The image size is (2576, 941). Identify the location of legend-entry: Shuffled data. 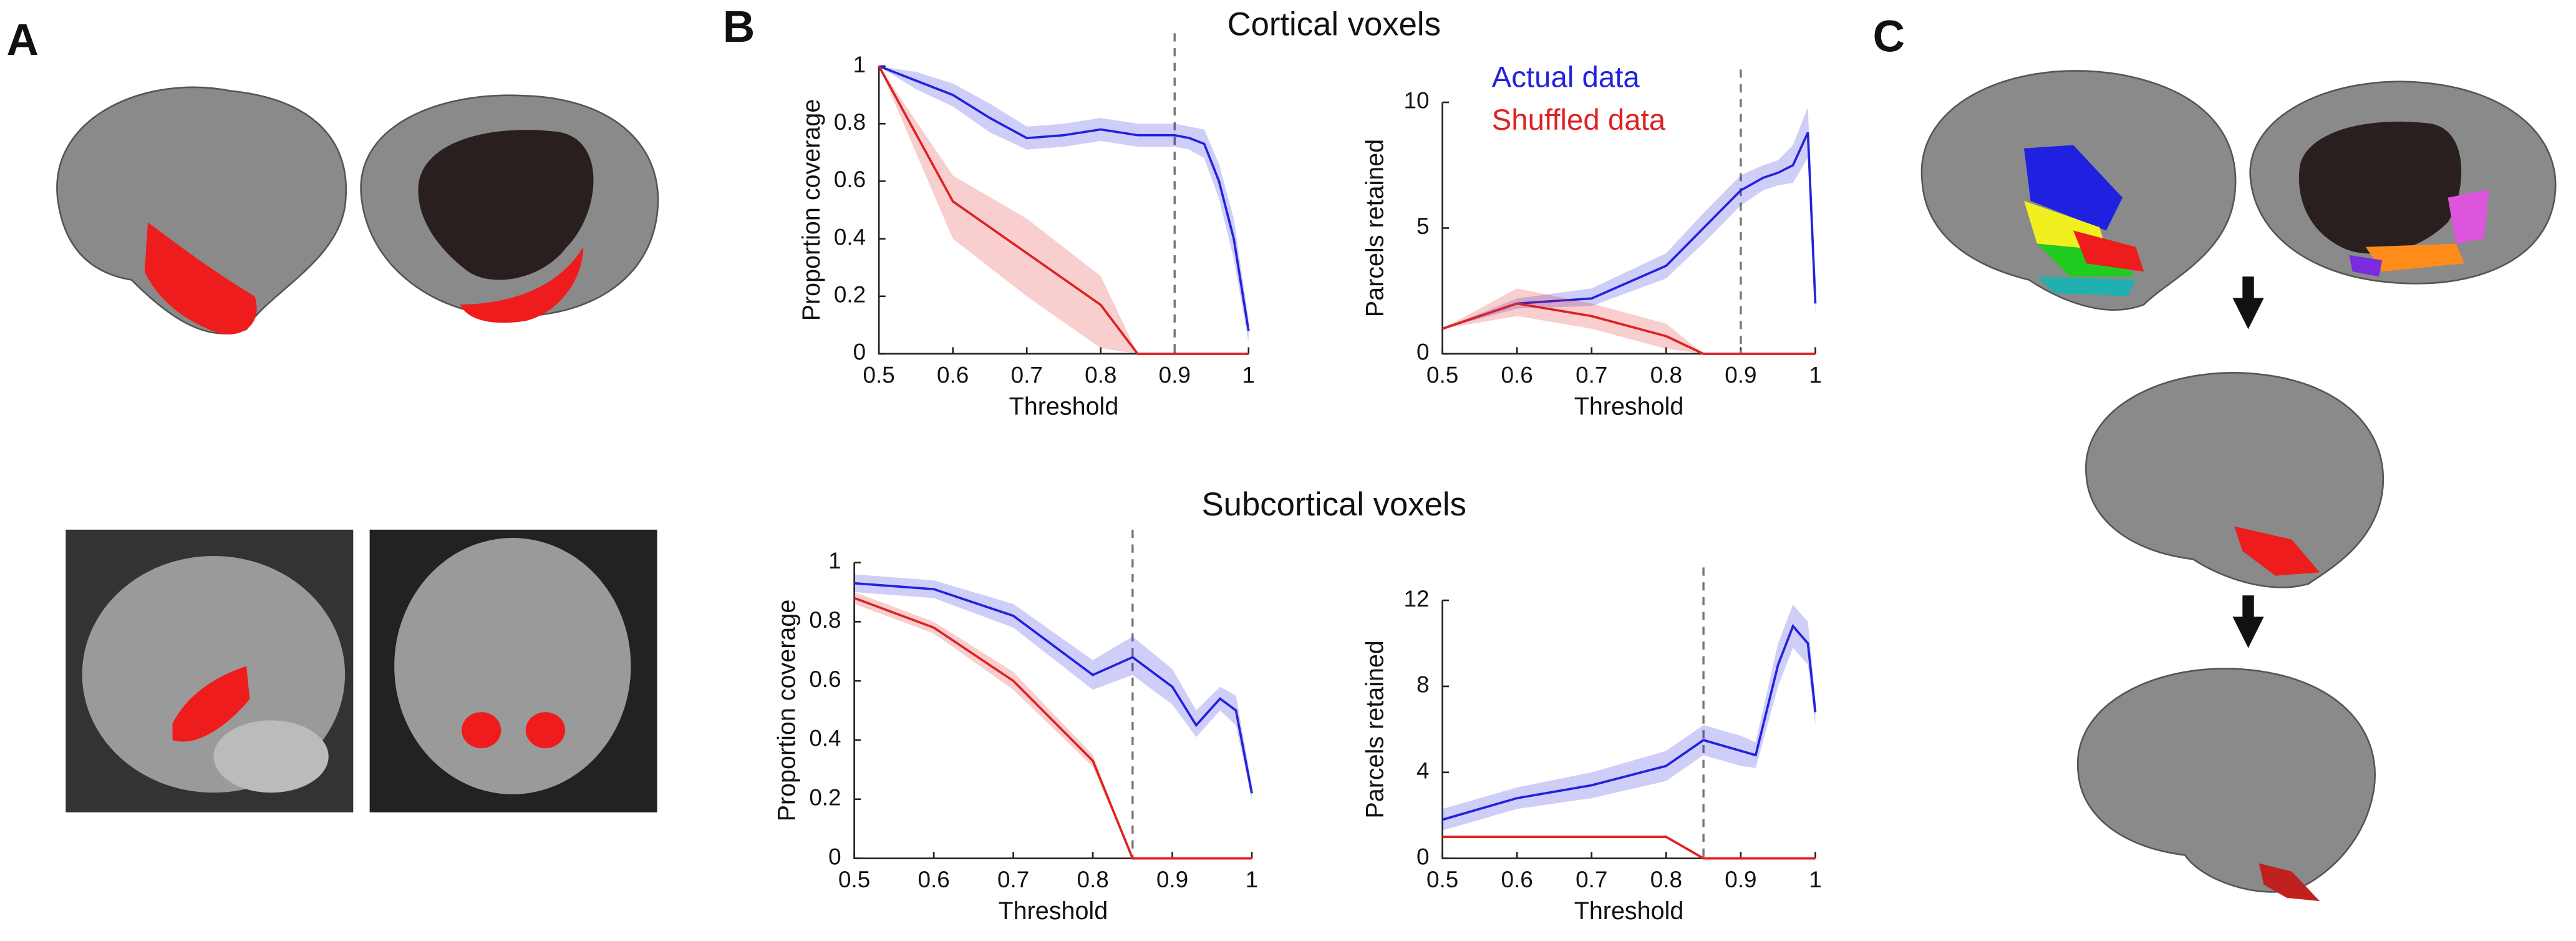
(1579, 121).